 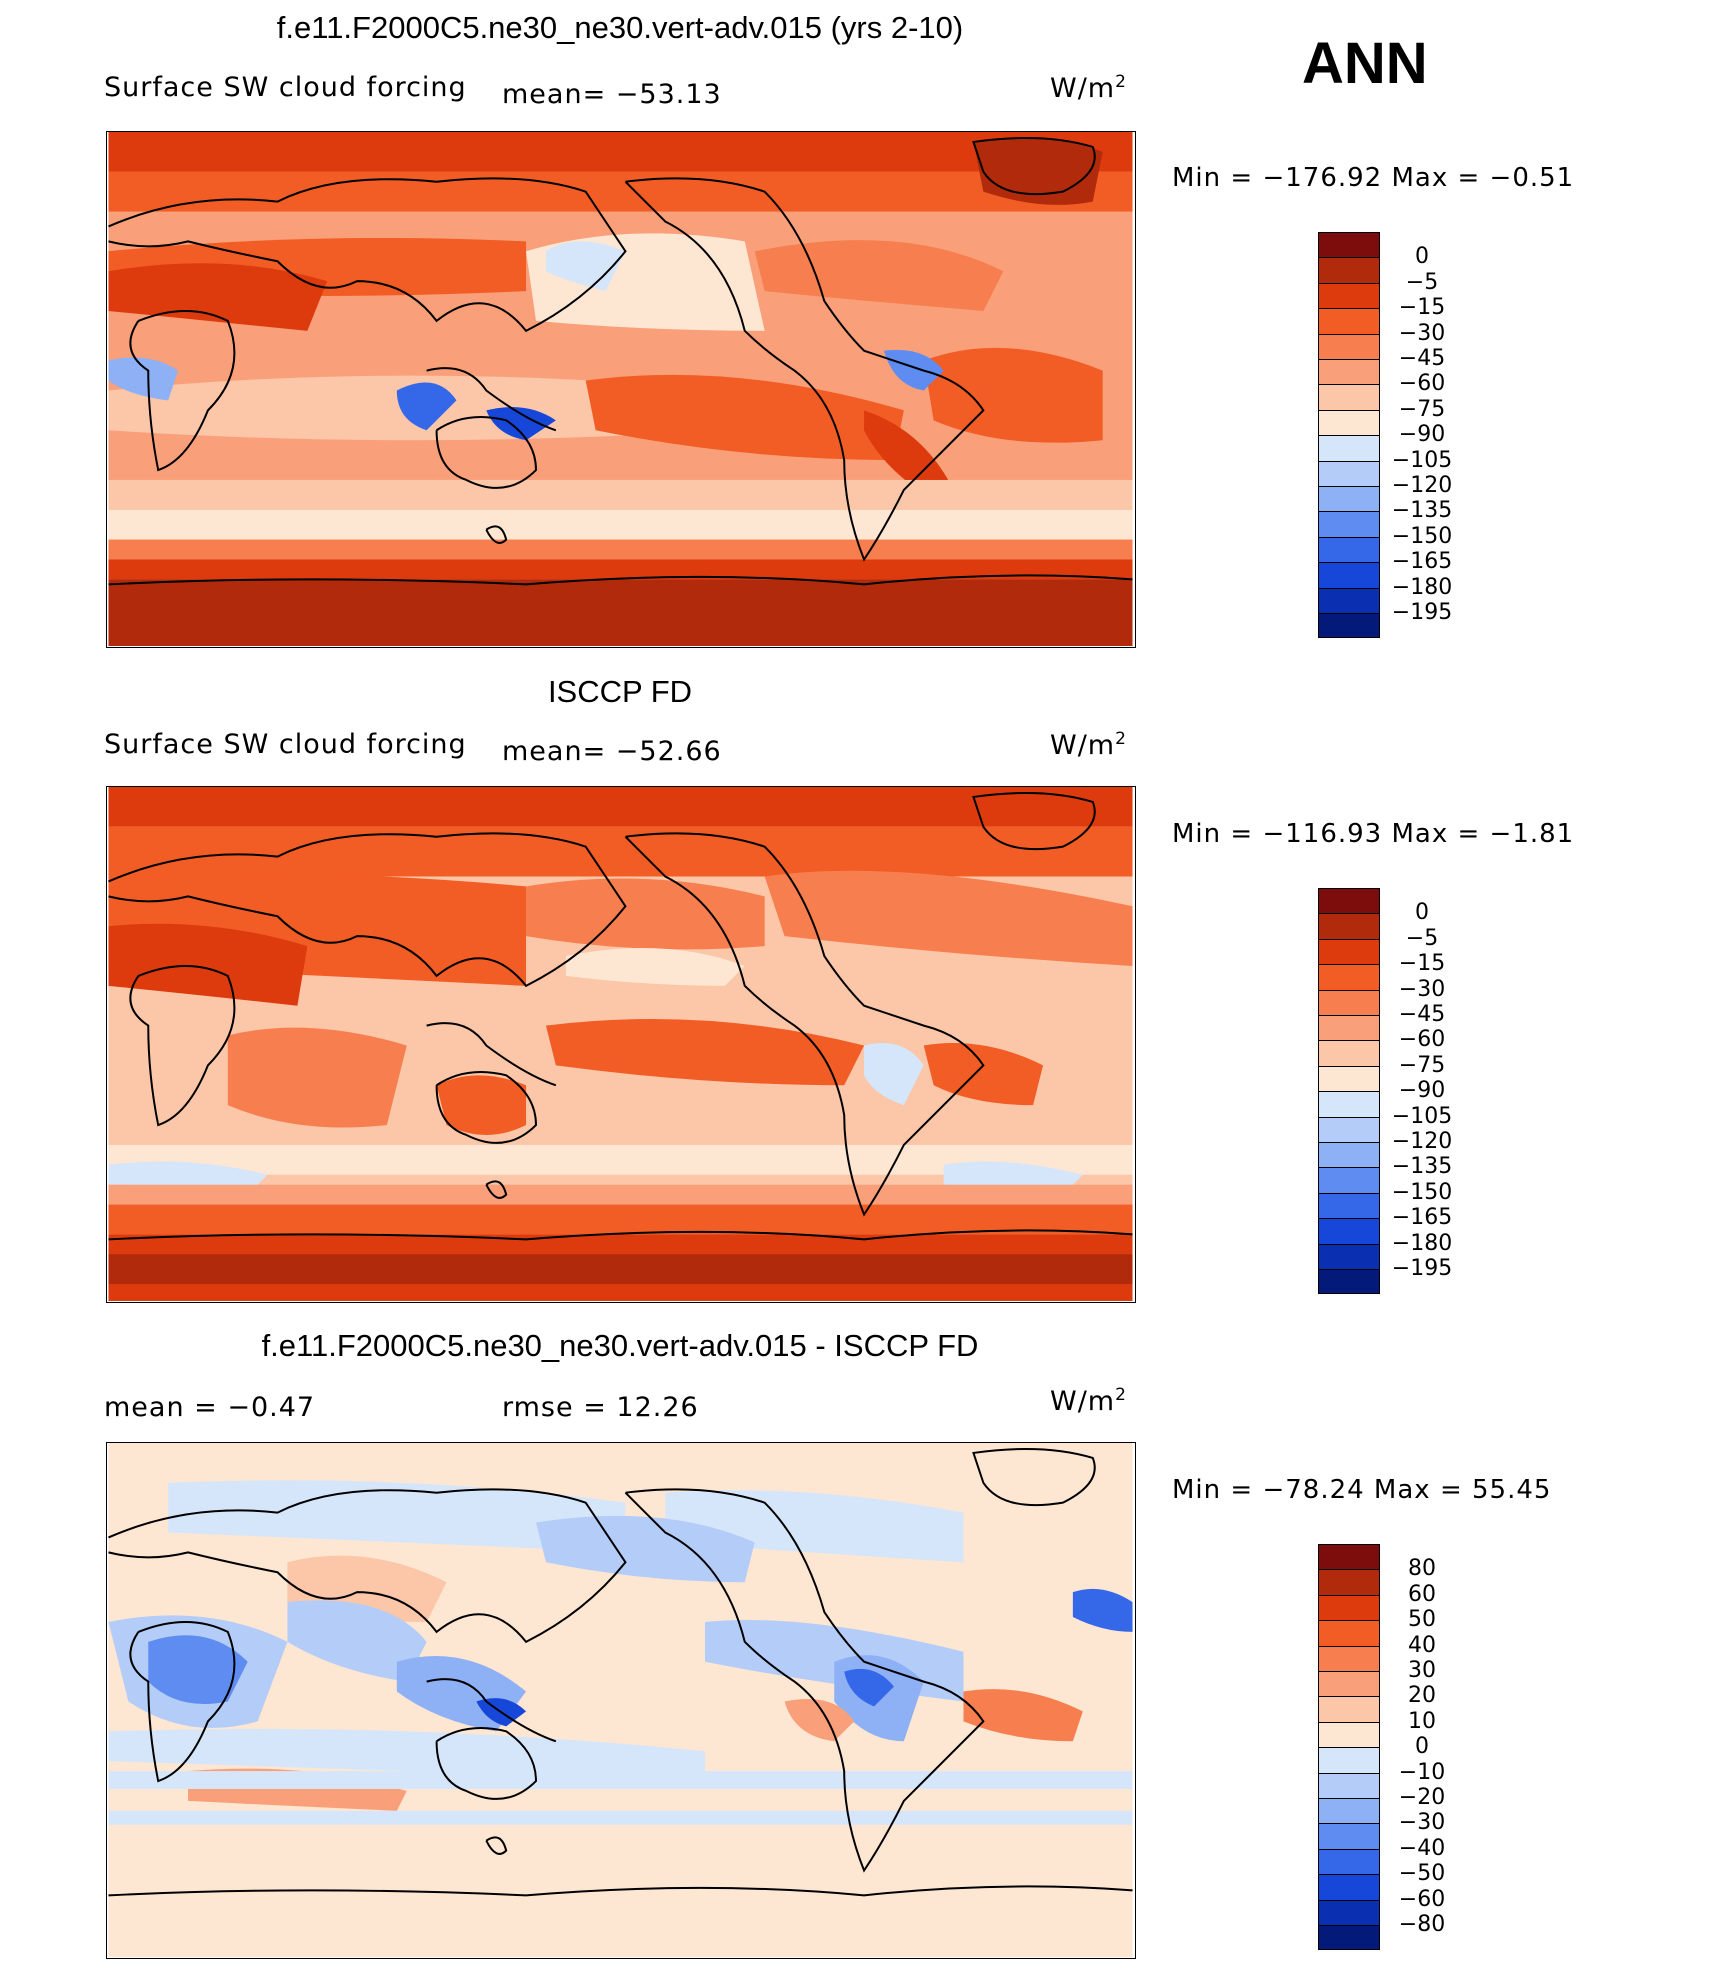 What do you see at coordinates (1422, 1823) in the screenshot?
I see `colorbar-diff-label: −30` at bounding box center [1422, 1823].